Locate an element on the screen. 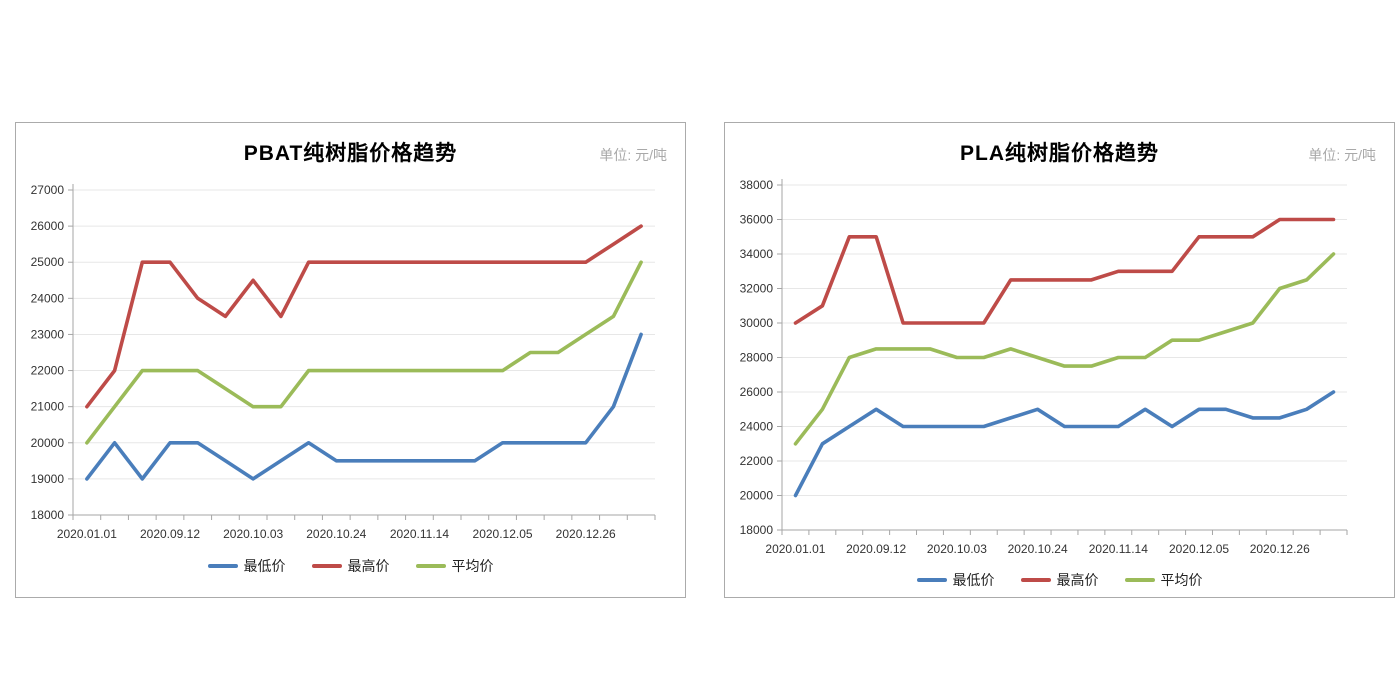 Image resolution: width=1400 pixels, height=700 pixels. pbat-unit-label: 单位: 元/吨 is located at coordinates (633, 155).